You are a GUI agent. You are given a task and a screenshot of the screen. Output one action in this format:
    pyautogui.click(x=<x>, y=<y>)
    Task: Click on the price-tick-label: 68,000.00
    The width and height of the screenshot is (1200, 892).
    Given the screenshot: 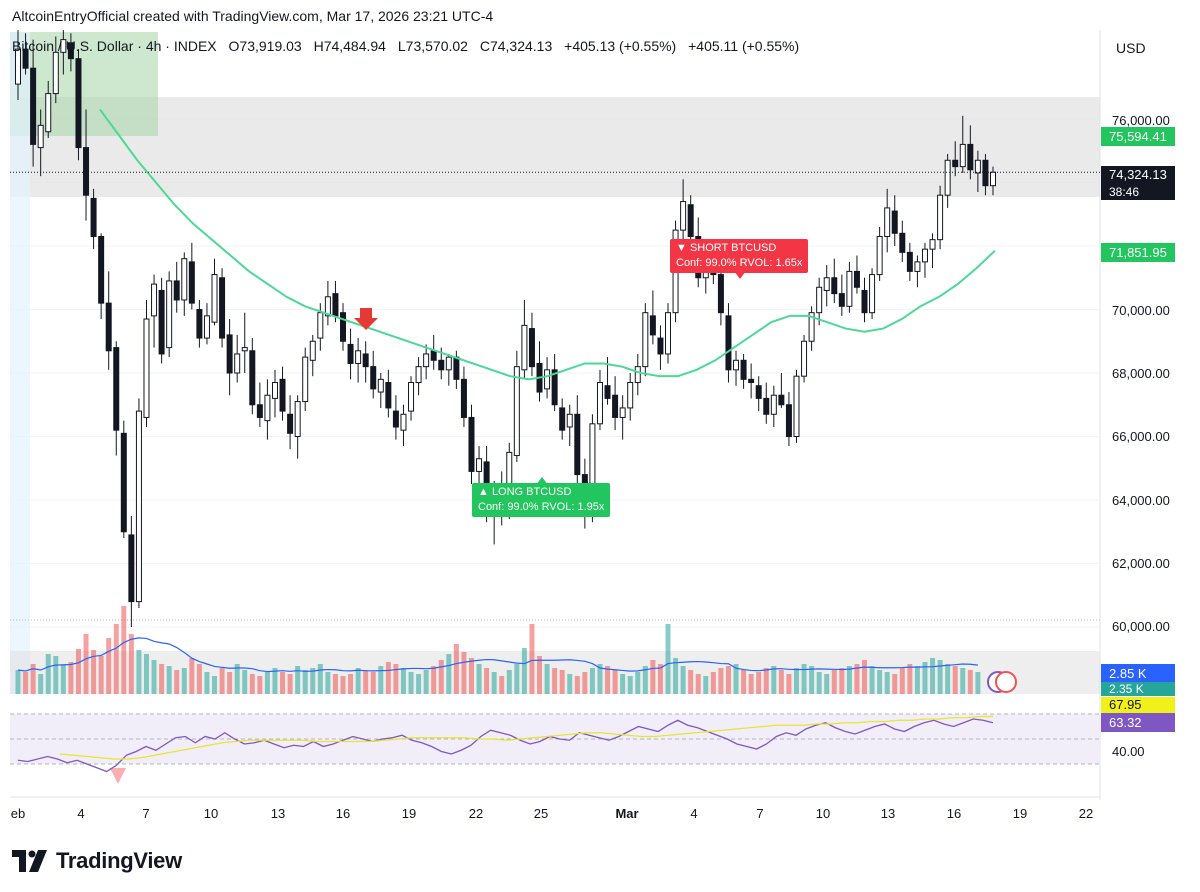 What is the action you would take?
    pyautogui.click(x=1141, y=373)
    